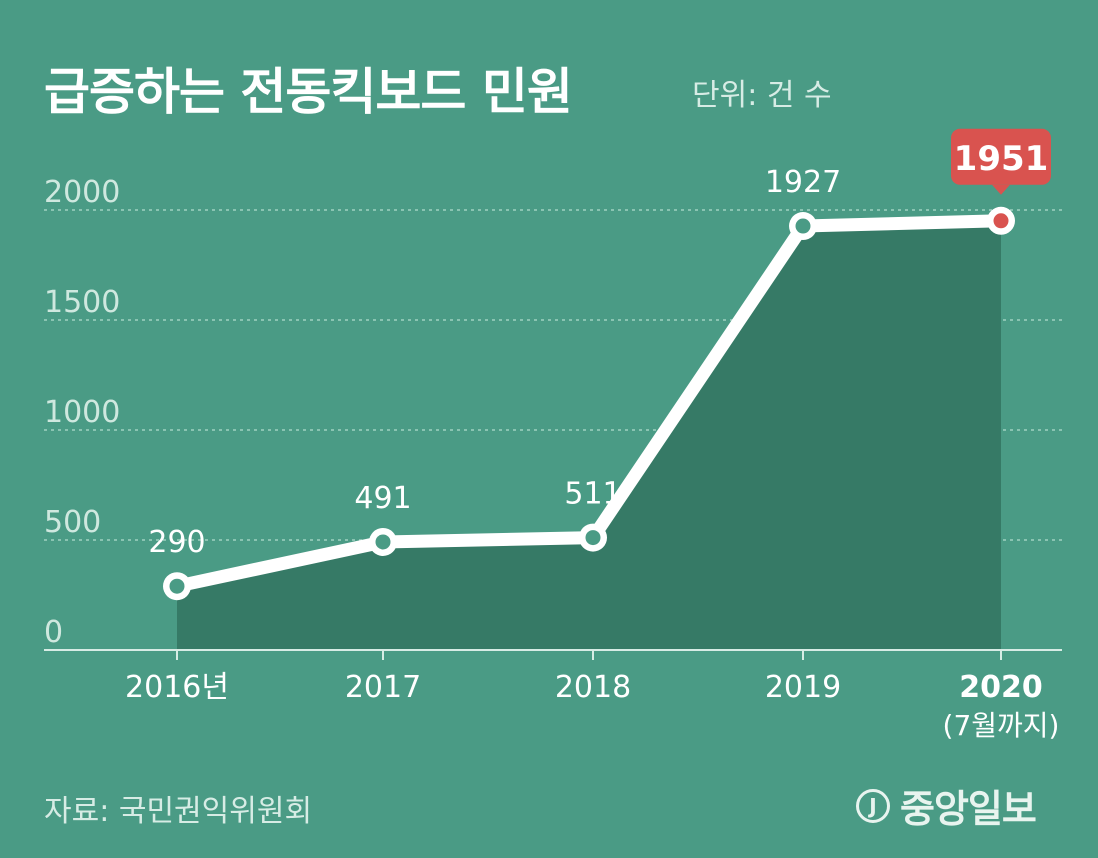  I want to click on x-tick-label: 2020, so click(1001, 687).